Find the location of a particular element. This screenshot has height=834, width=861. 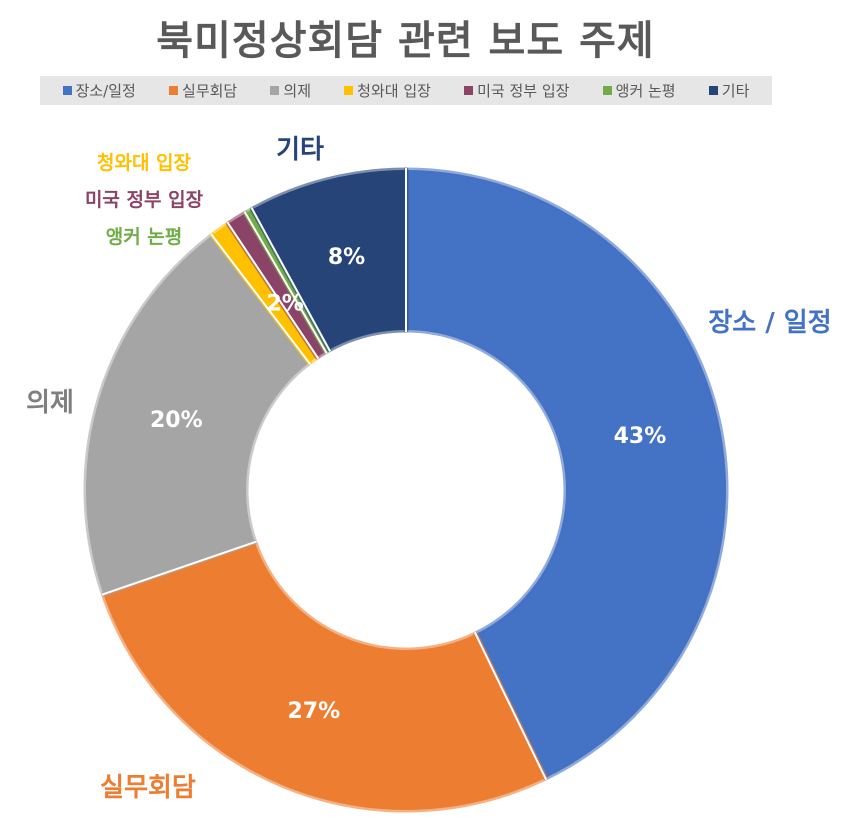

legend-item: 앵커 논평 is located at coordinates (639, 90).